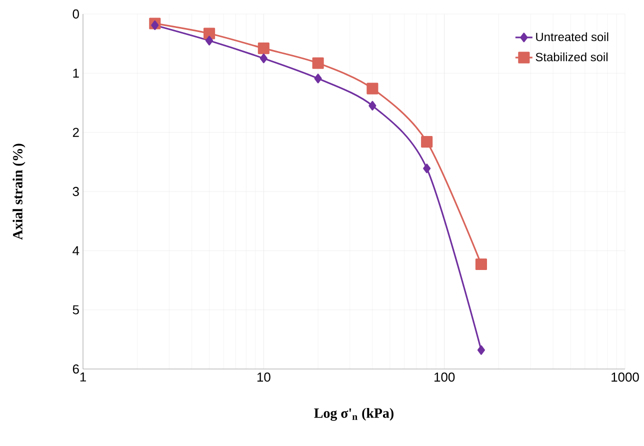 This screenshot has height=446, width=644. What do you see at coordinates (625, 377) in the screenshot?
I see `x-tick-label: 1000` at bounding box center [625, 377].